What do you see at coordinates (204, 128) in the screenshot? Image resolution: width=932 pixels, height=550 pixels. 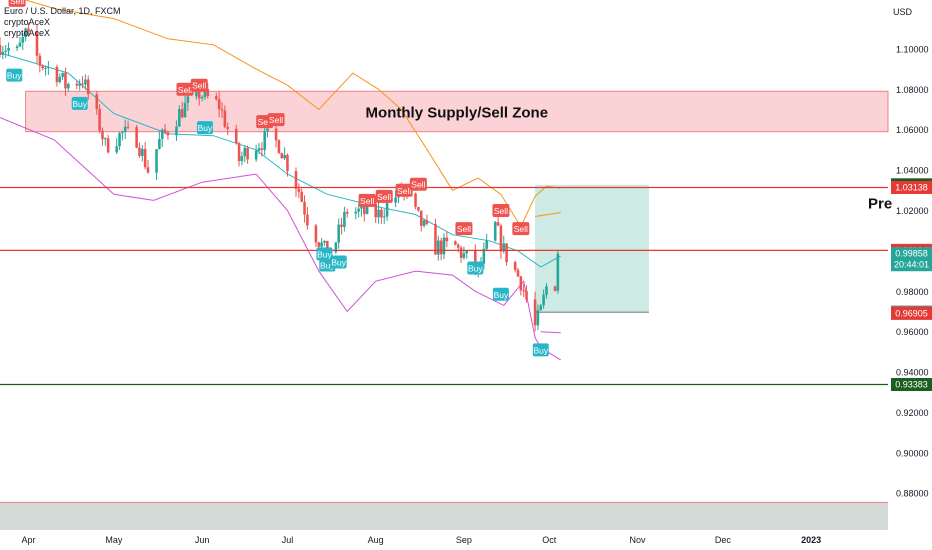 I see `buy-signal-tag` at bounding box center [204, 128].